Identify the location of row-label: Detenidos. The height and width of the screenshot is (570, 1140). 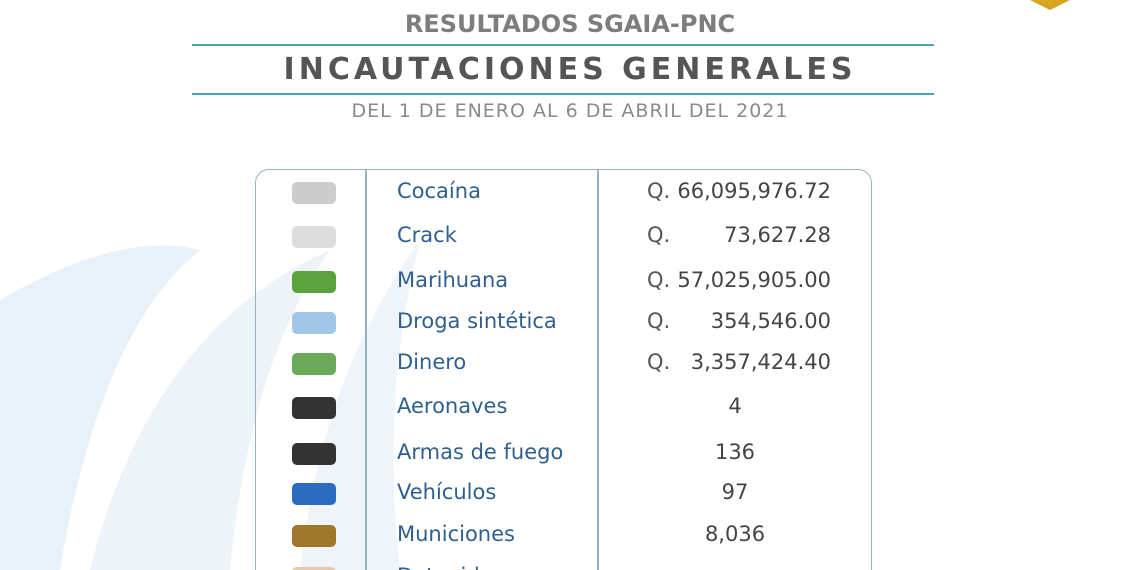
(450, 567).